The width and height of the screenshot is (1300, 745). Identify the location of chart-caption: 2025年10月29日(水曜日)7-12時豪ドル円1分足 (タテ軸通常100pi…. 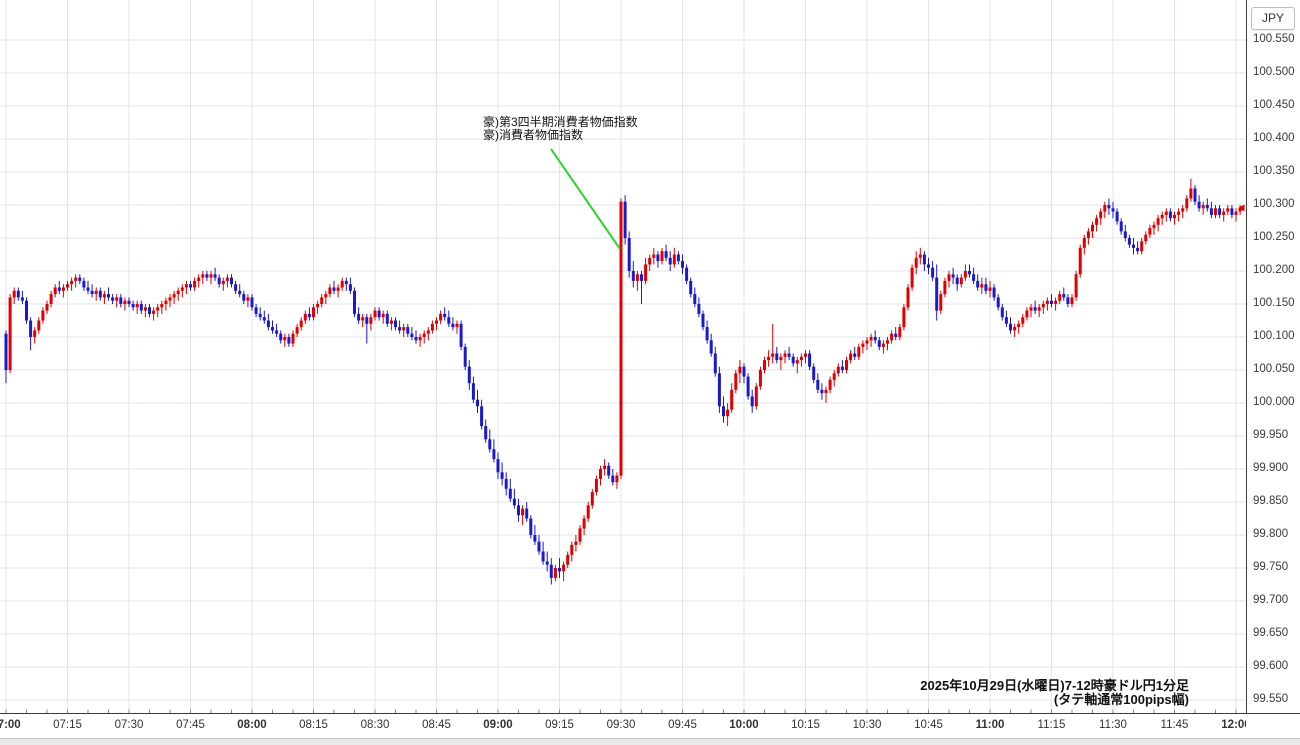
(1054, 693).